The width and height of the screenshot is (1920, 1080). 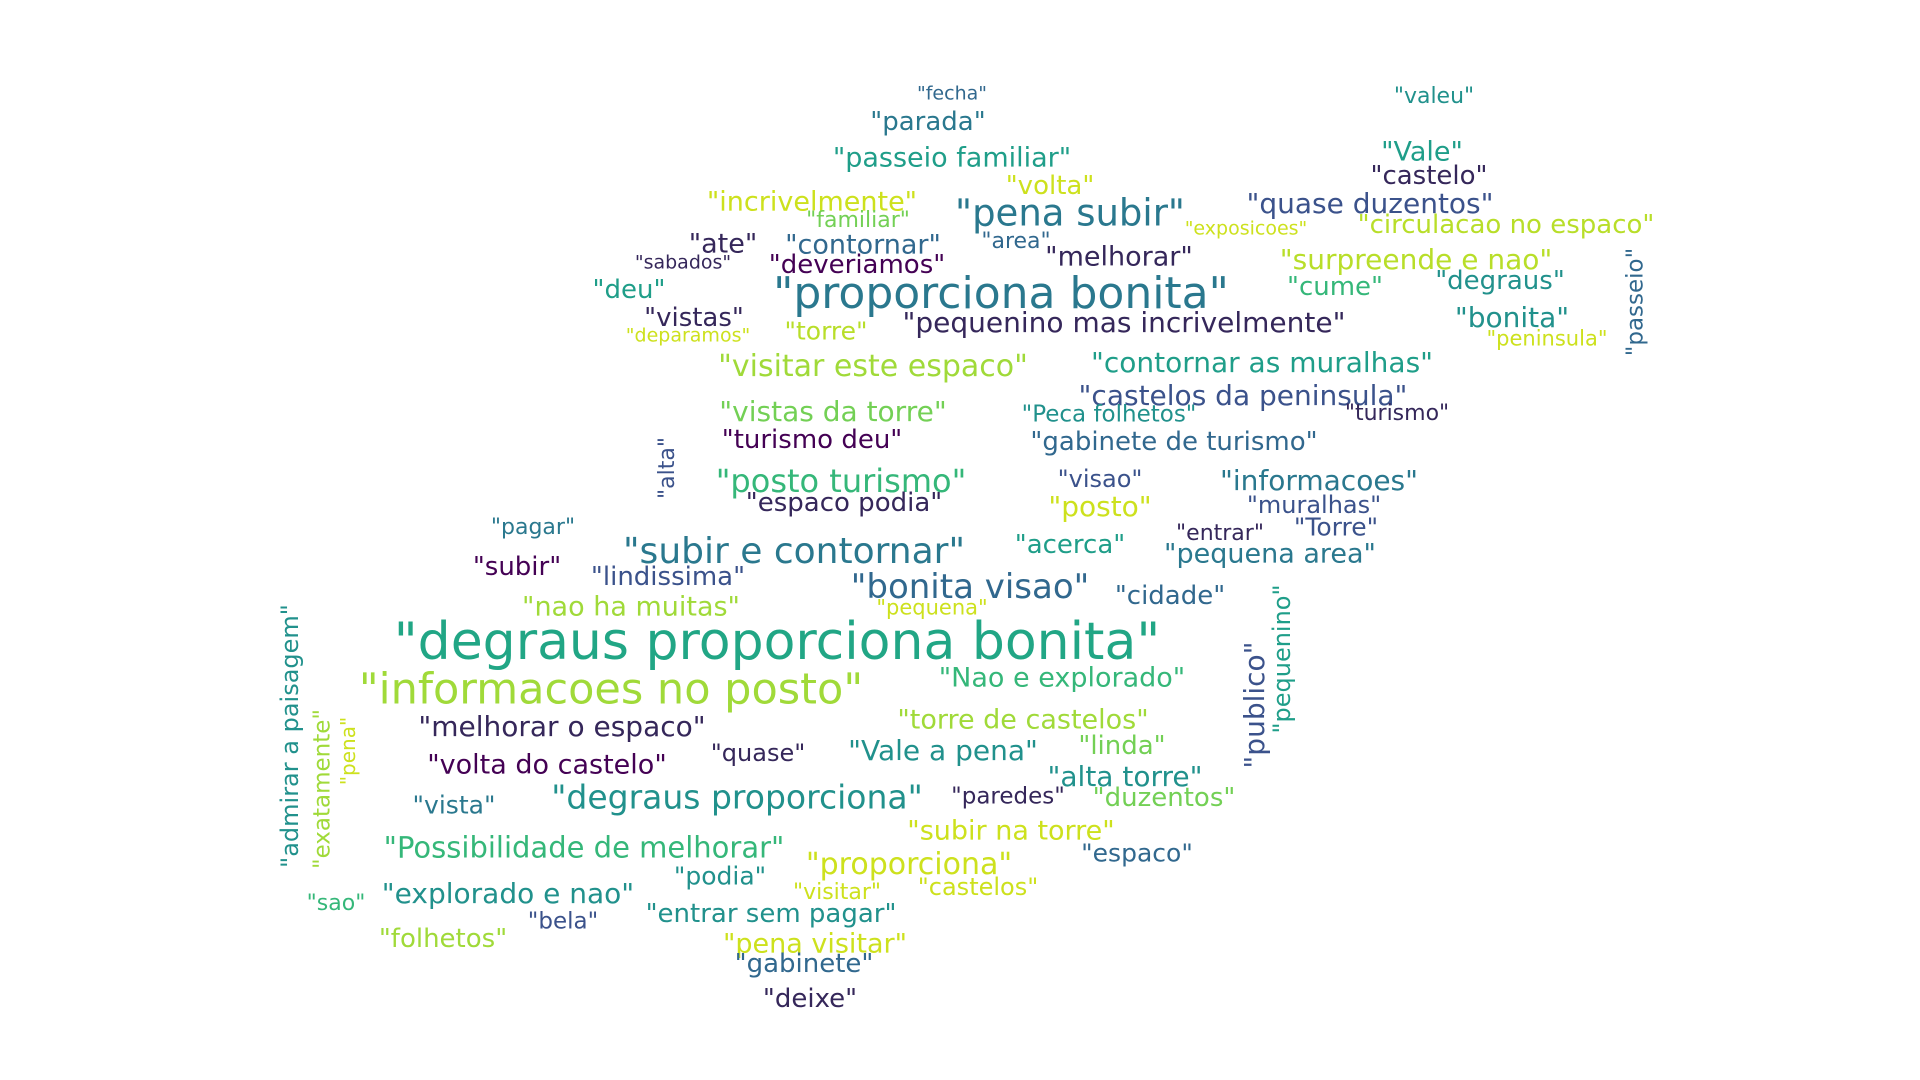 What do you see at coordinates (1109, 414) in the screenshot?
I see `word: "Peca folhetos"` at bounding box center [1109, 414].